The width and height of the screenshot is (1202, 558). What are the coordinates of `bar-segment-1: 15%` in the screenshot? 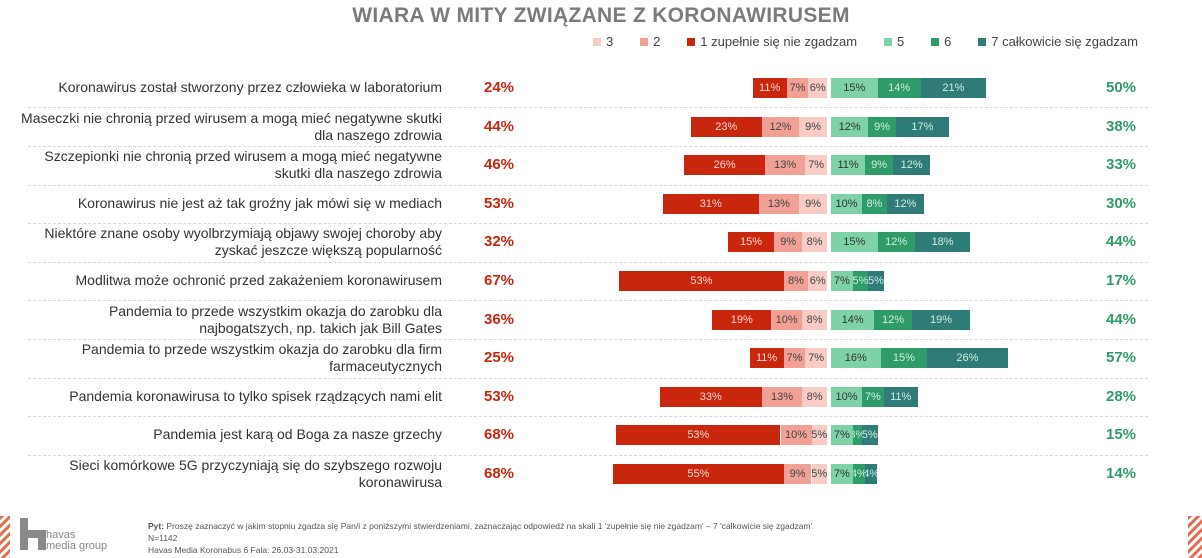 It's located at (751, 242).